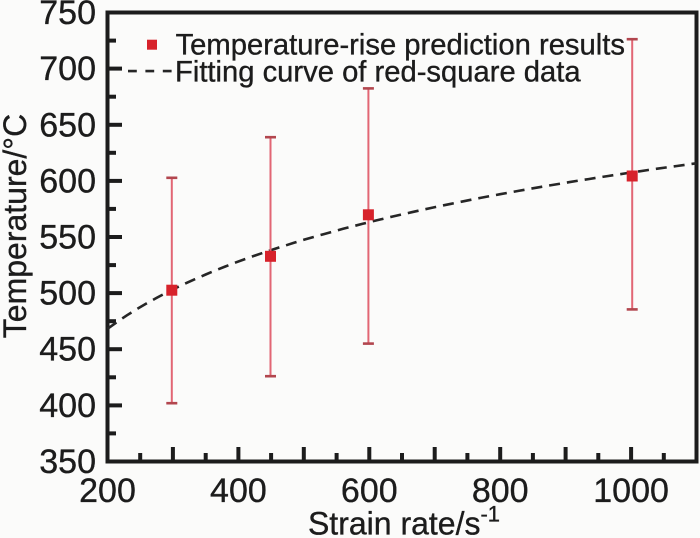 The image size is (700, 538). Describe the element at coordinates (67, 16) in the screenshot. I see `svg-text: 750` at that location.